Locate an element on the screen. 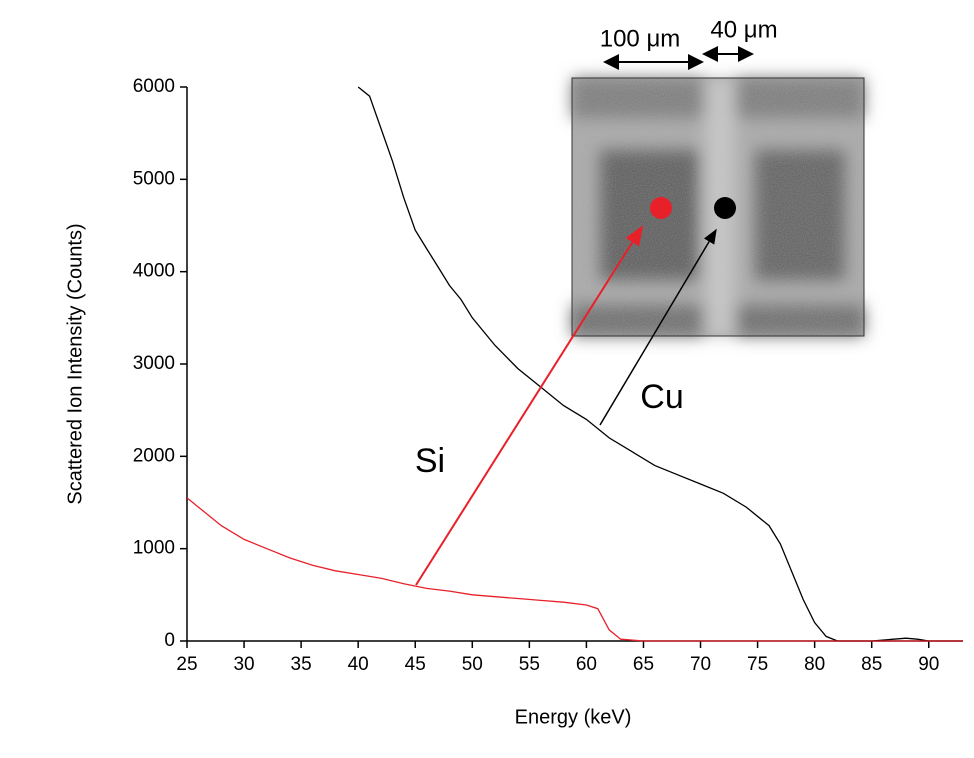  x-tick-label: 30 is located at coordinates (243, 664).